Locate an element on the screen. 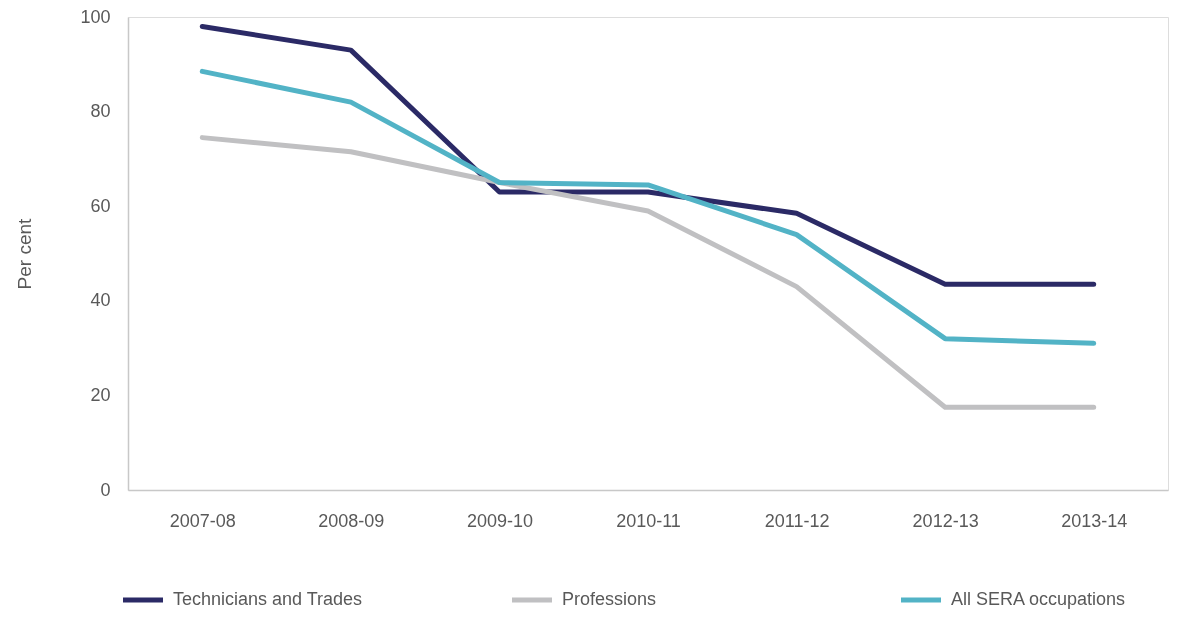 Image resolution: width=1189 pixels, height=641 pixels. y-tick-label: 0 is located at coordinates (105, 489).